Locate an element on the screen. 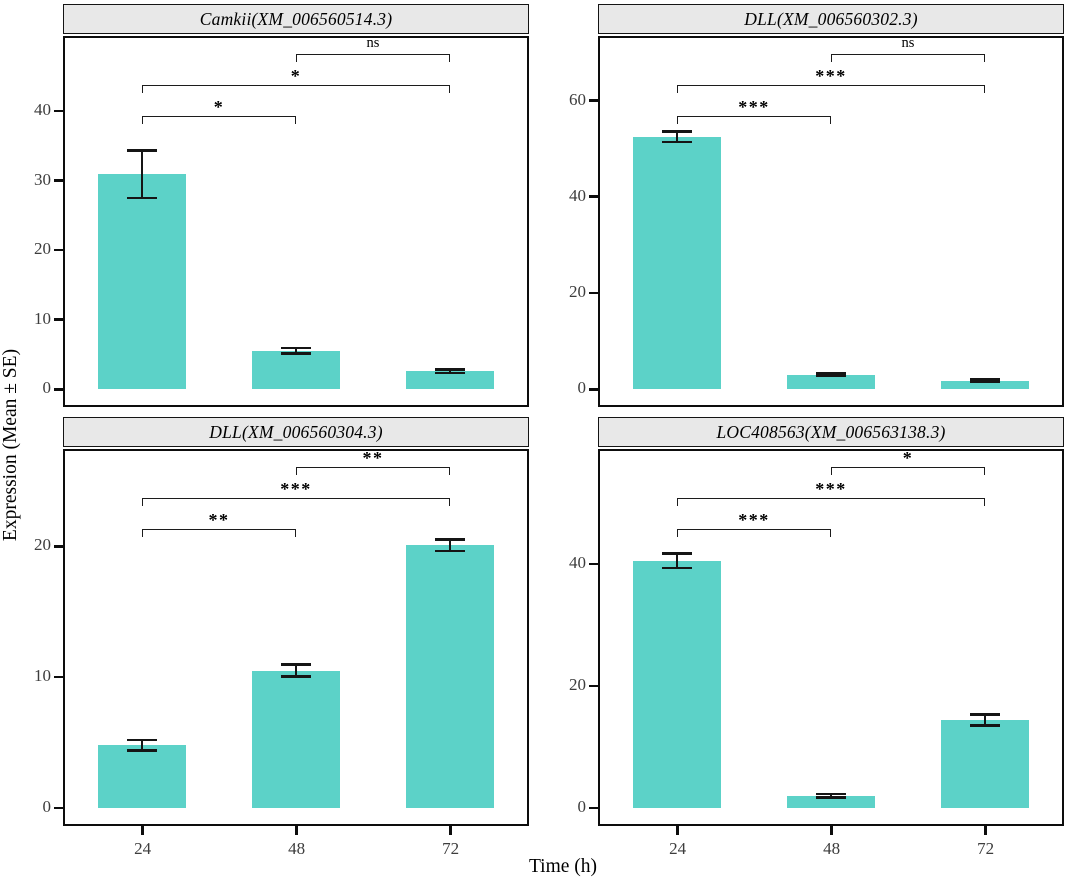 Image resolution: width=1065 pixels, height=888 pixels. facet-strip: DLL(XM_006560302.3) is located at coordinates (831, 19).